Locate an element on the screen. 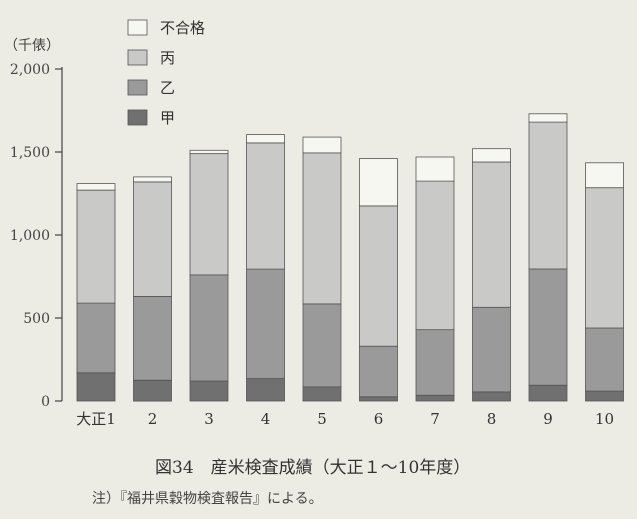 The image size is (637, 519). figure-note: 注）『福井県穀物検査報告』による。 is located at coordinates (207, 499).